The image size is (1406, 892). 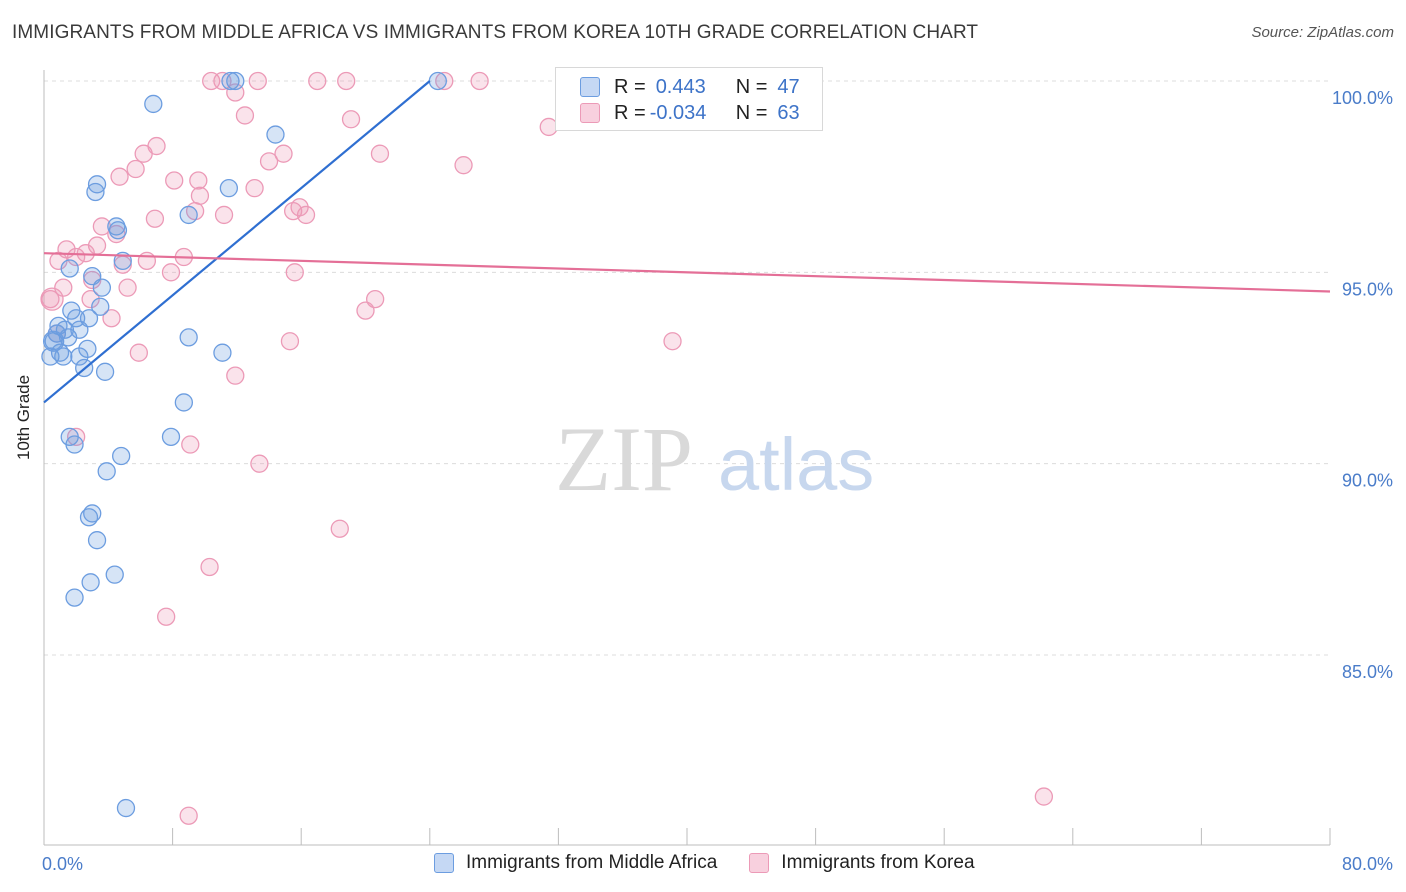 I want to click on y-tick-label: 90.0%, so click(x=1367, y=481).